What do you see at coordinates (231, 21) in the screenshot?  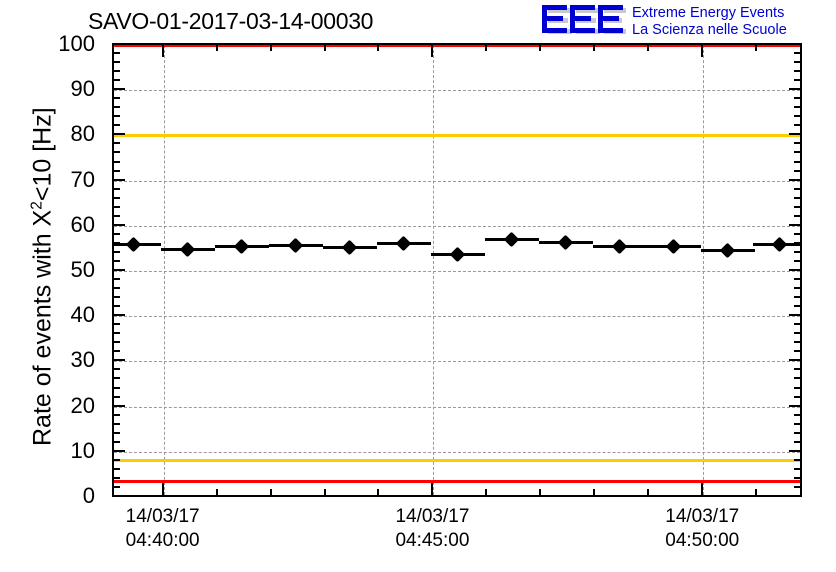 I see `chart-title: SAVO-01-2017-03-14-00030` at bounding box center [231, 21].